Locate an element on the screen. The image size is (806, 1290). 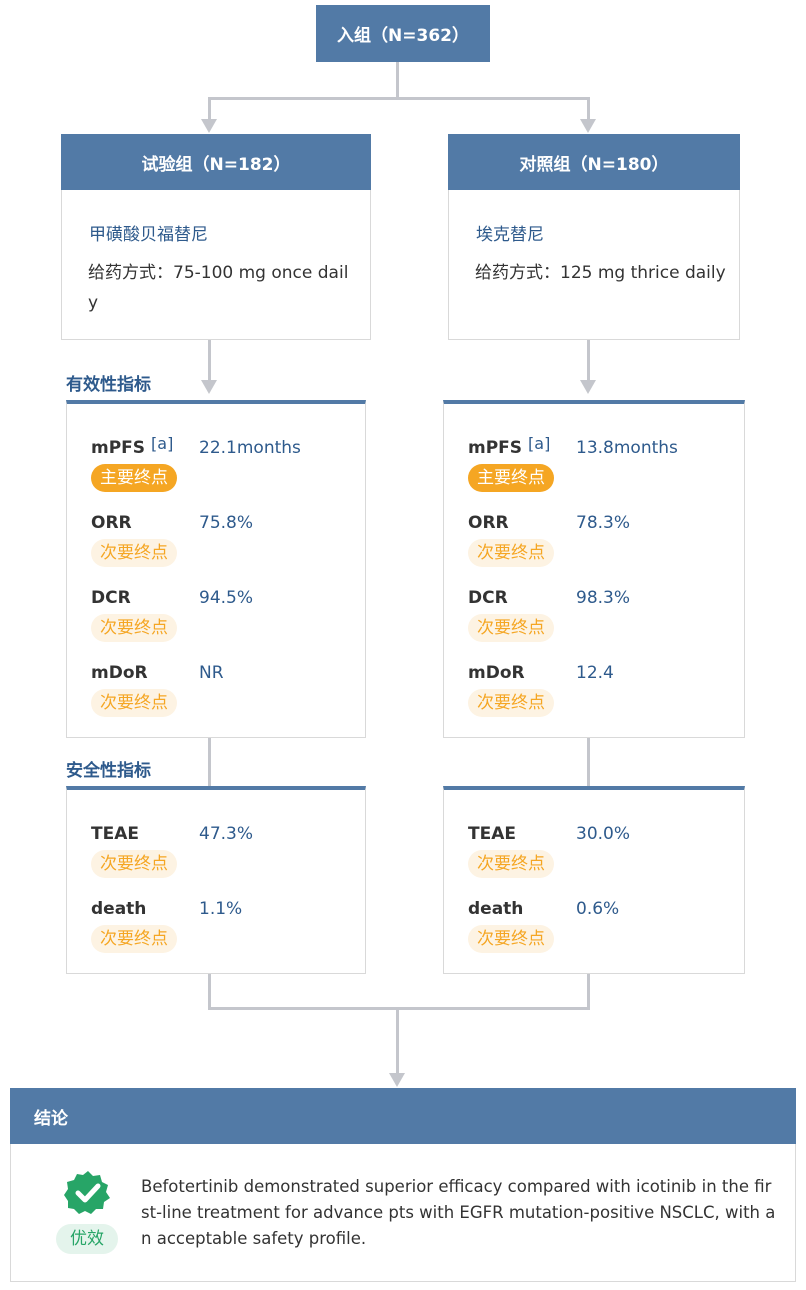
safety-card-experimental: TEAE 47.3% 次要终点 death 1.1% 次要终点 is located at coordinates (216, 880).